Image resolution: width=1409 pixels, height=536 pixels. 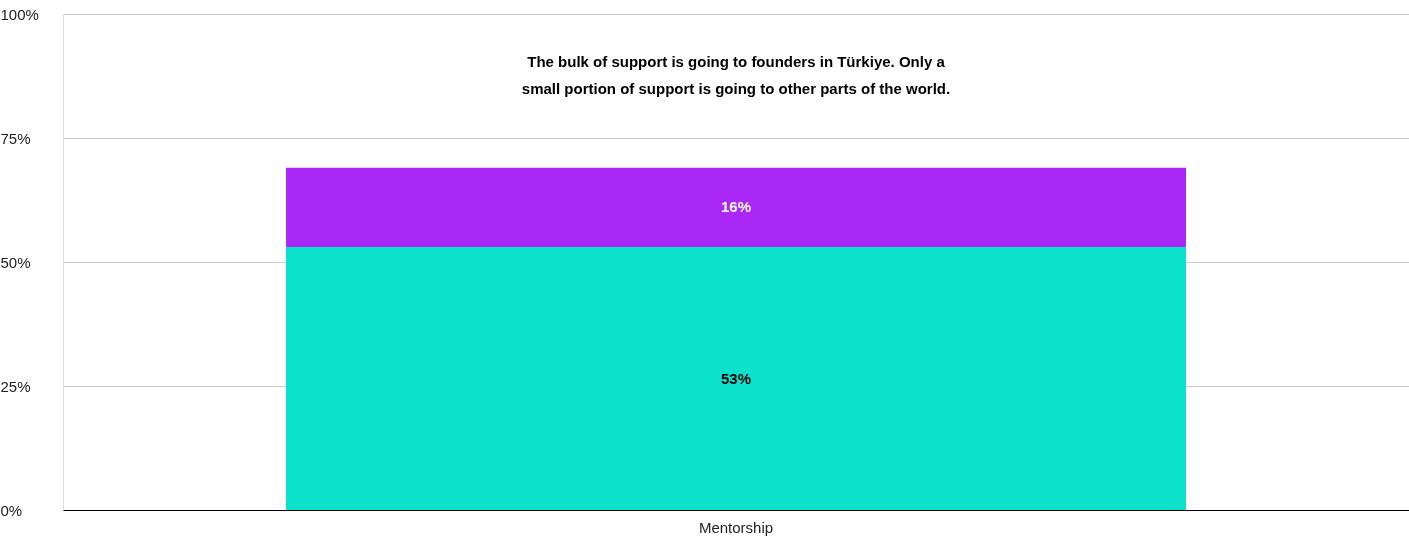 What do you see at coordinates (19, 14) in the screenshot?
I see `y-tick-label: 100%` at bounding box center [19, 14].